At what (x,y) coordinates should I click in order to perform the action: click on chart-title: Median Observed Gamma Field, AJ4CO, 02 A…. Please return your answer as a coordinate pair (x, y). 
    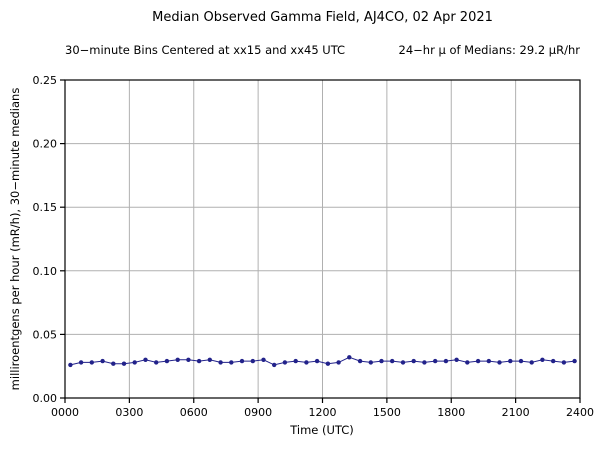
    Looking at the image, I should click on (322, 17).